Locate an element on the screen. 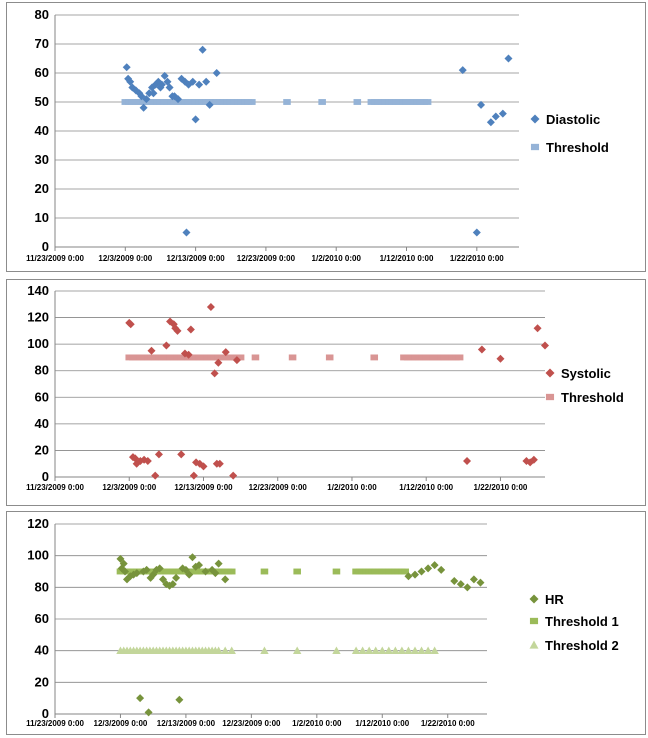 The image size is (648, 738). x-tick-label: 12/3/2009 0:00 is located at coordinates (129, 487).